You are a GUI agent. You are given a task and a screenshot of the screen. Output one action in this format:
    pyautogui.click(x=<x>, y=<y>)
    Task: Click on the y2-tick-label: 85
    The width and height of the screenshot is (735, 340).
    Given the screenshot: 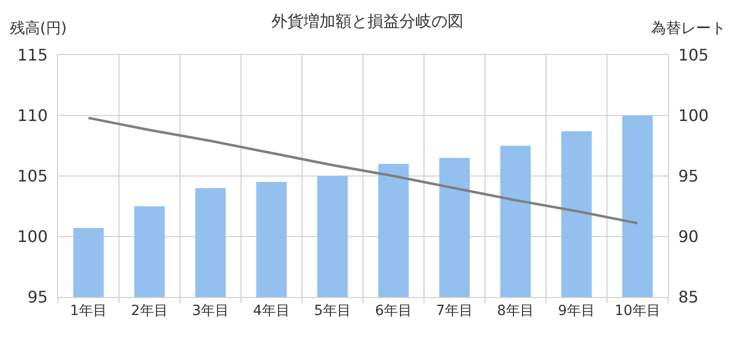 What is the action you would take?
    pyautogui.click(x=688, y=297)
    